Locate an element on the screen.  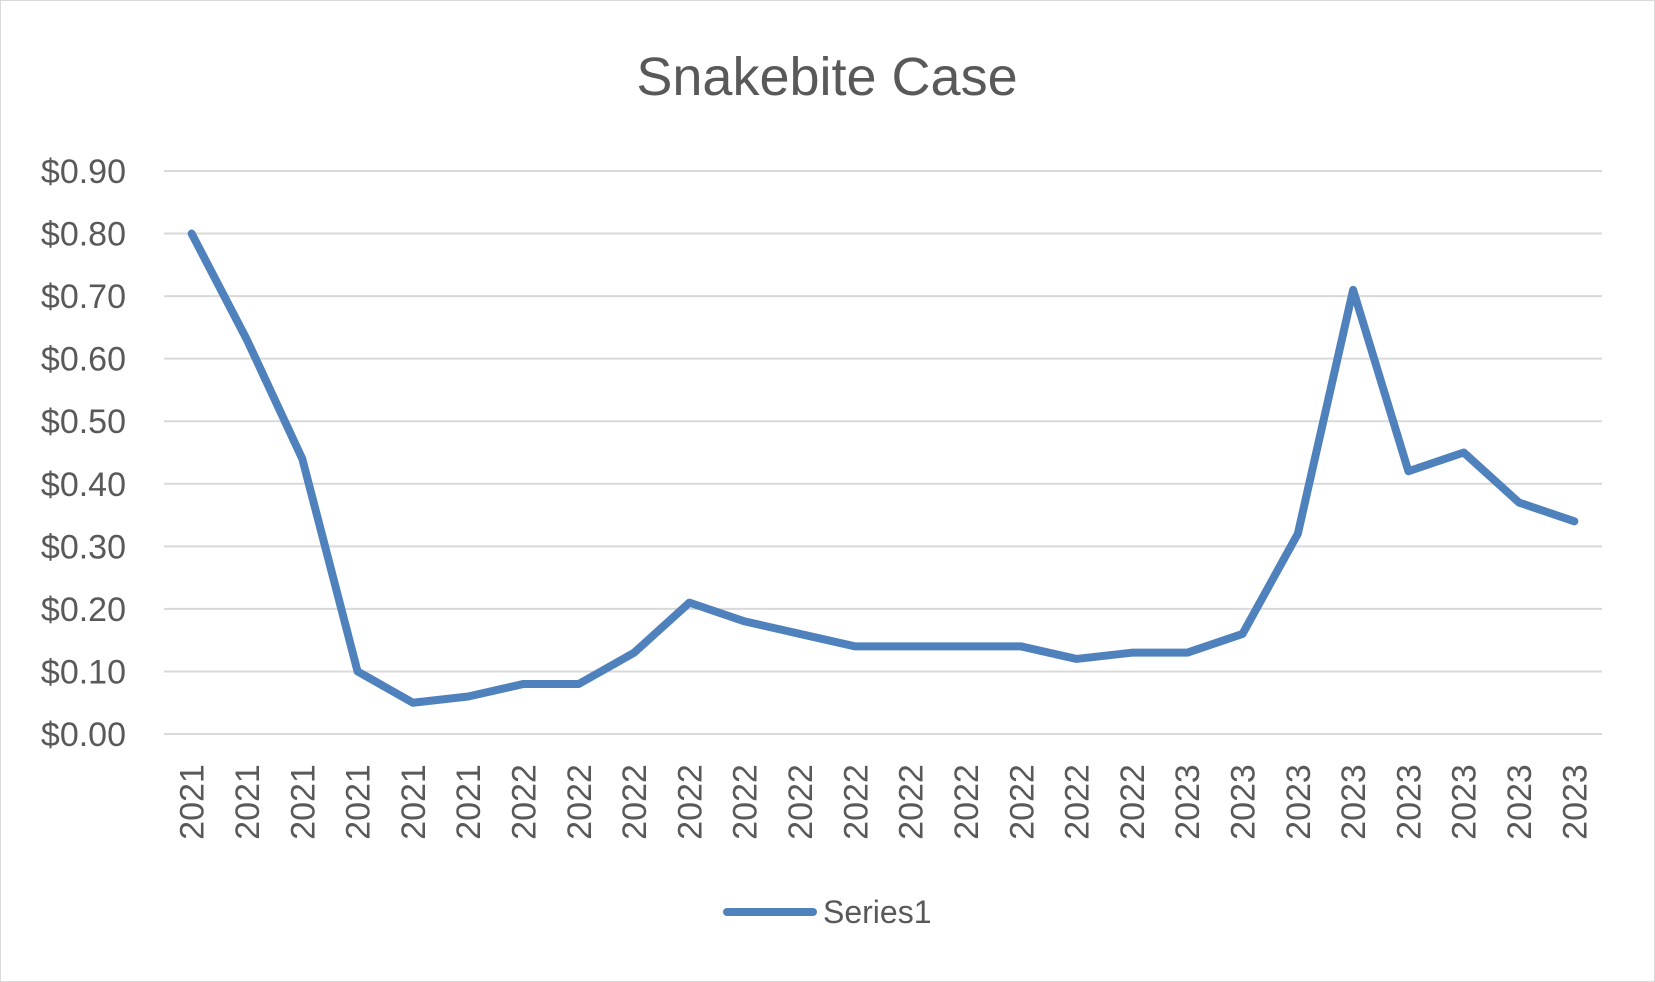
y-tick-label: $0.00 is located at coordinates (83, 735).